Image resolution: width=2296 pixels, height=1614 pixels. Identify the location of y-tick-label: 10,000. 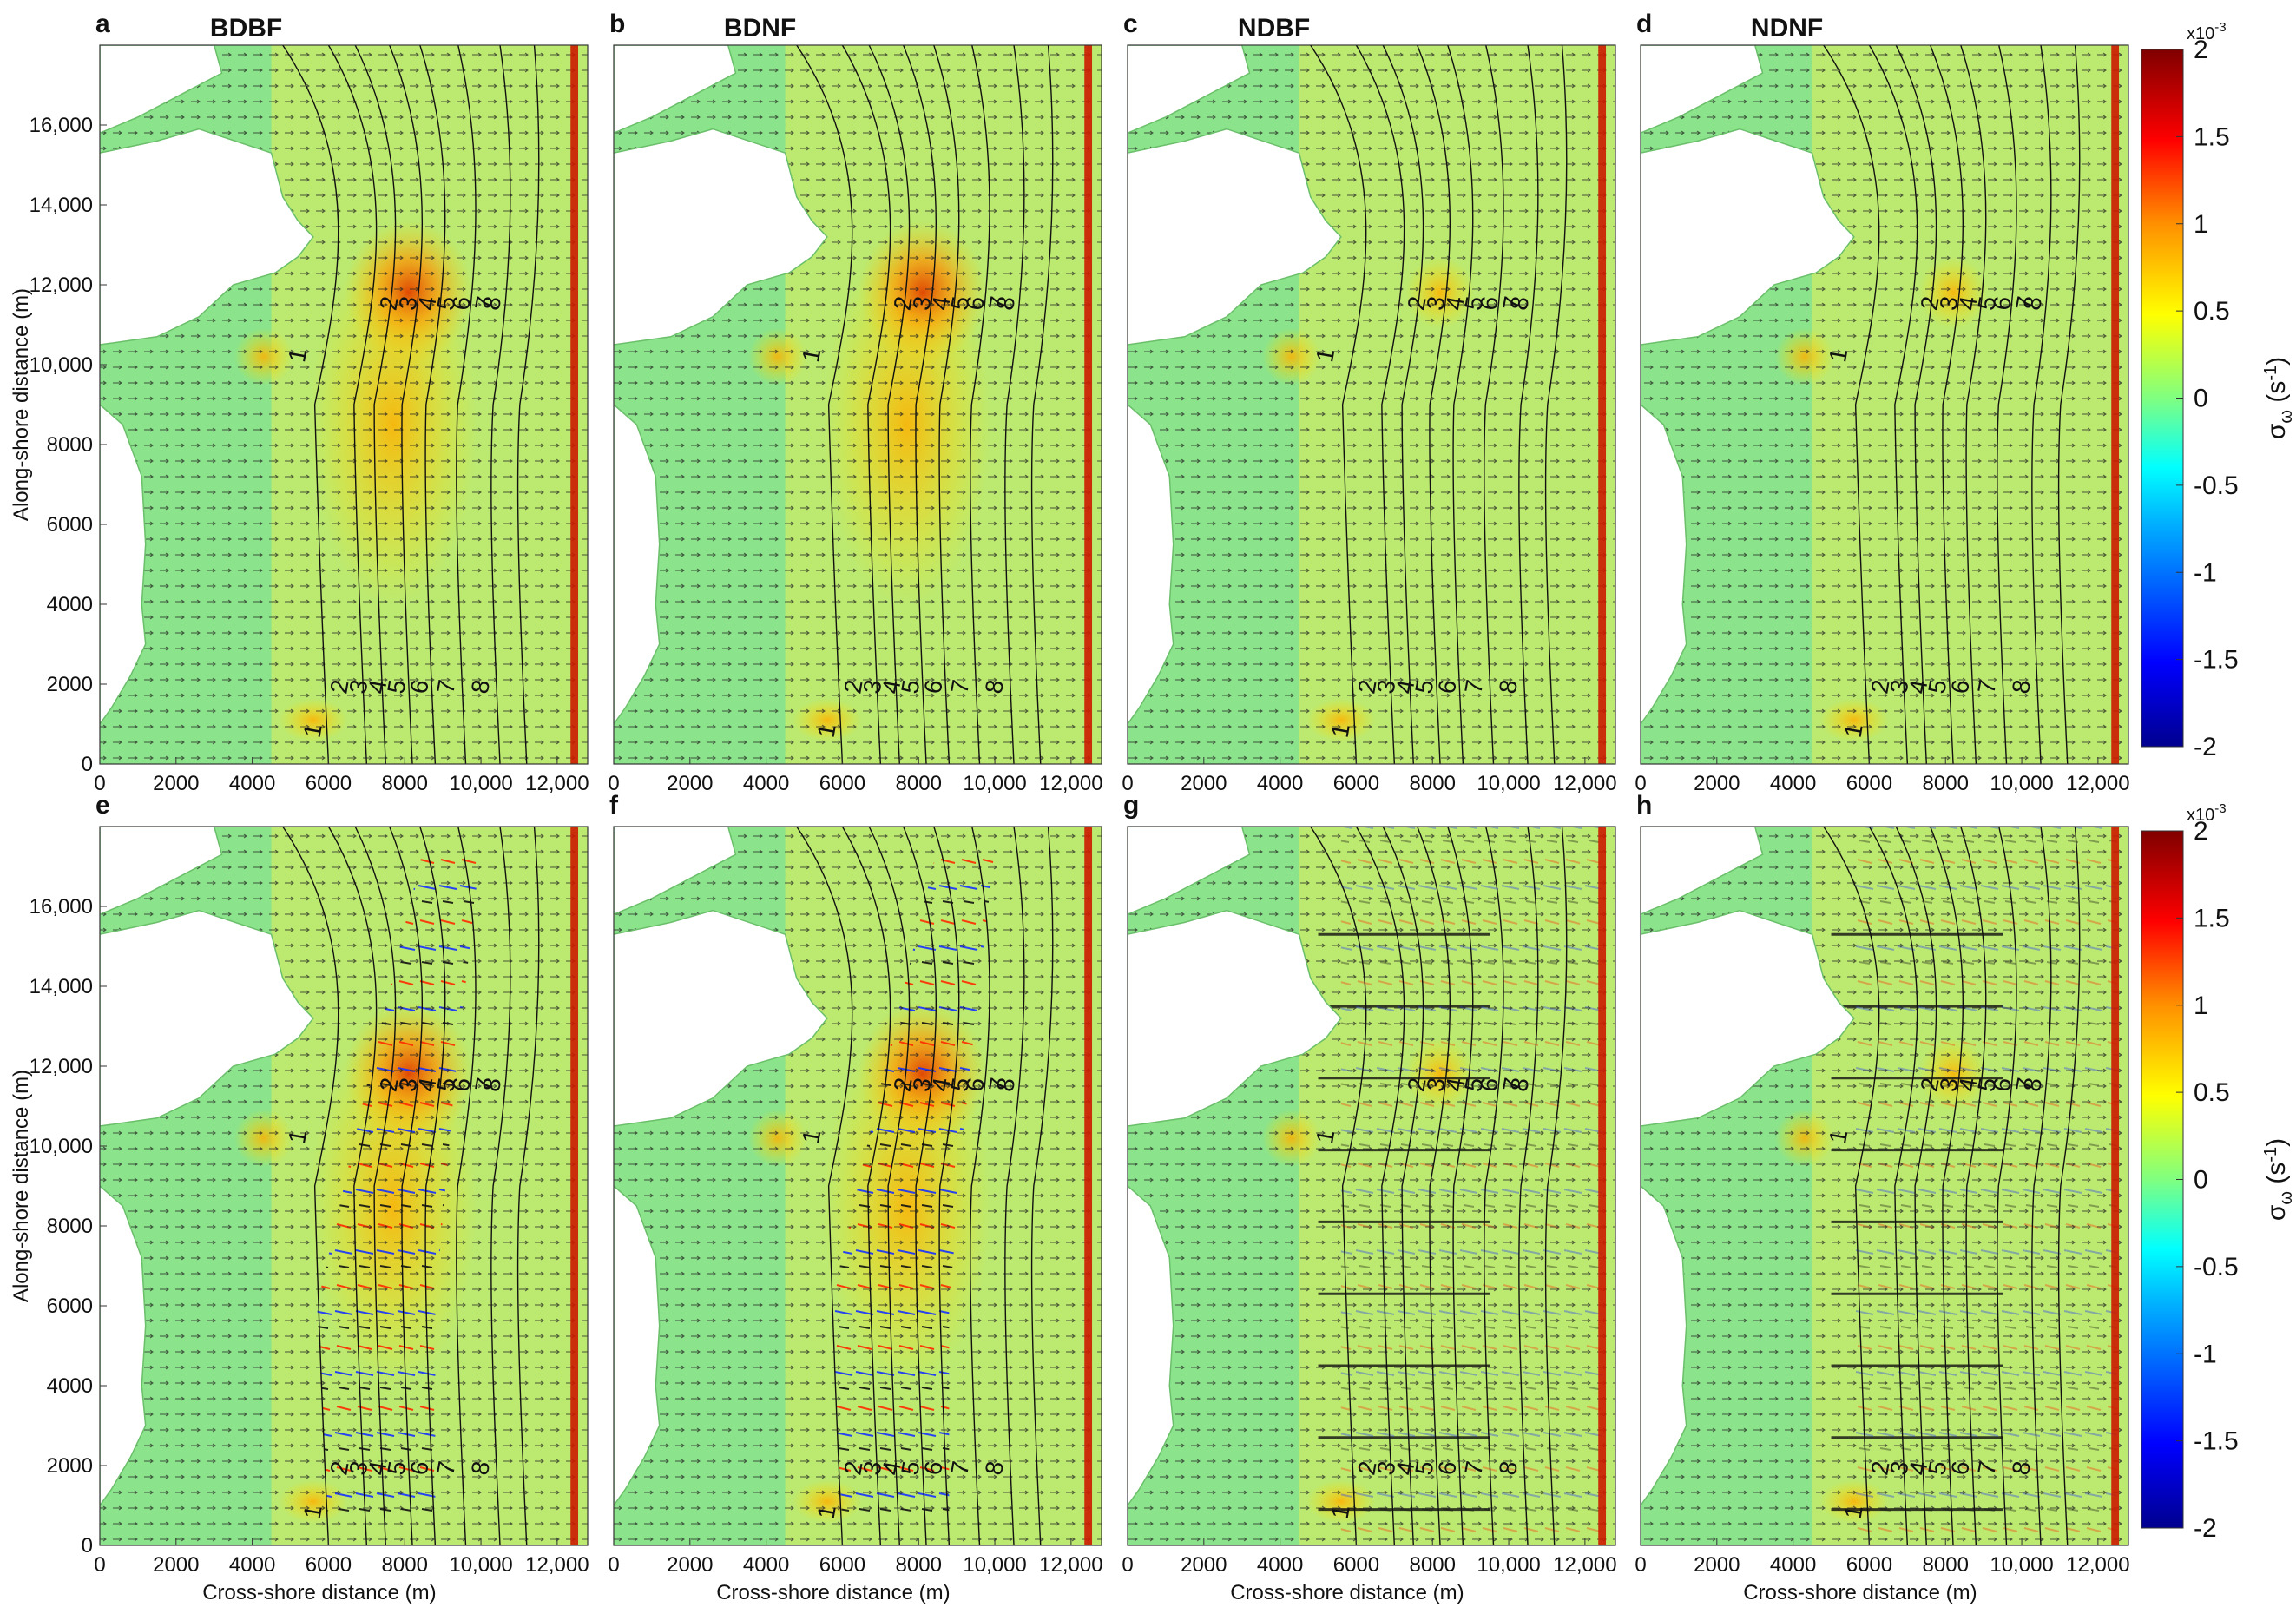
(62, 365).